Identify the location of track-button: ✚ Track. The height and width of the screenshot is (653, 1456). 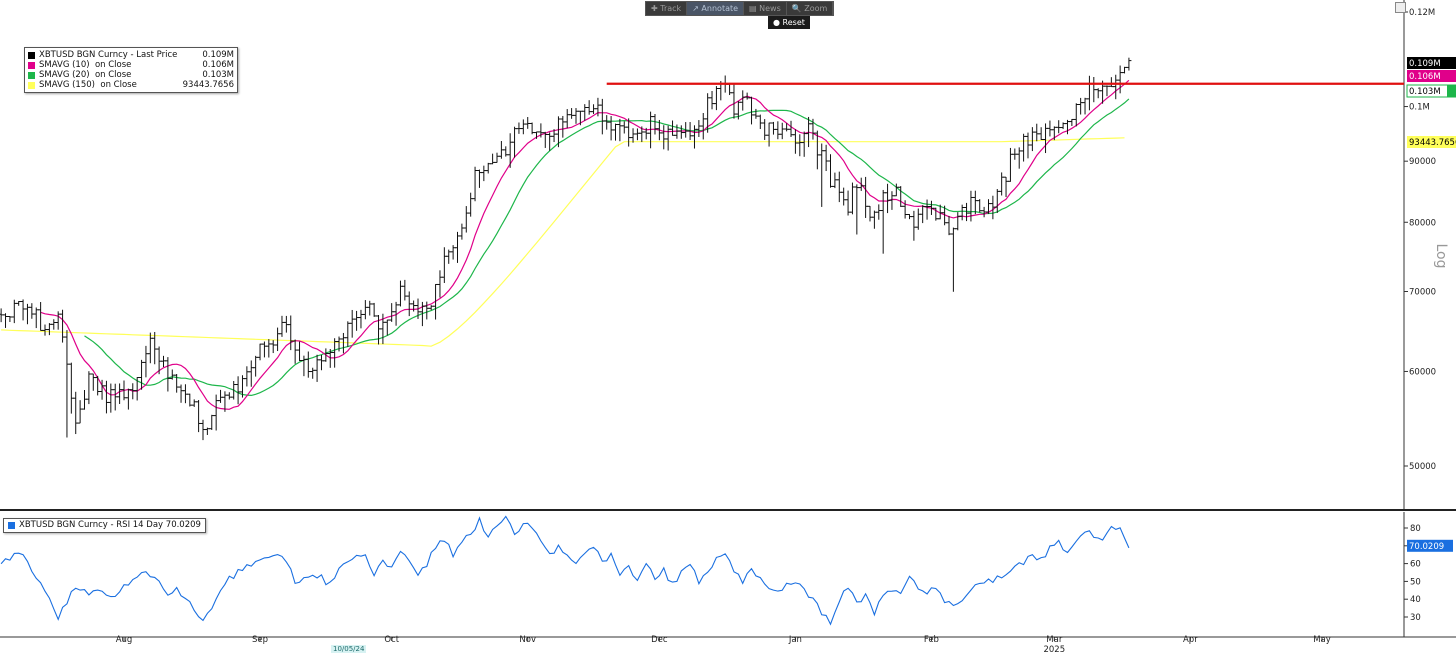
(667, 8).